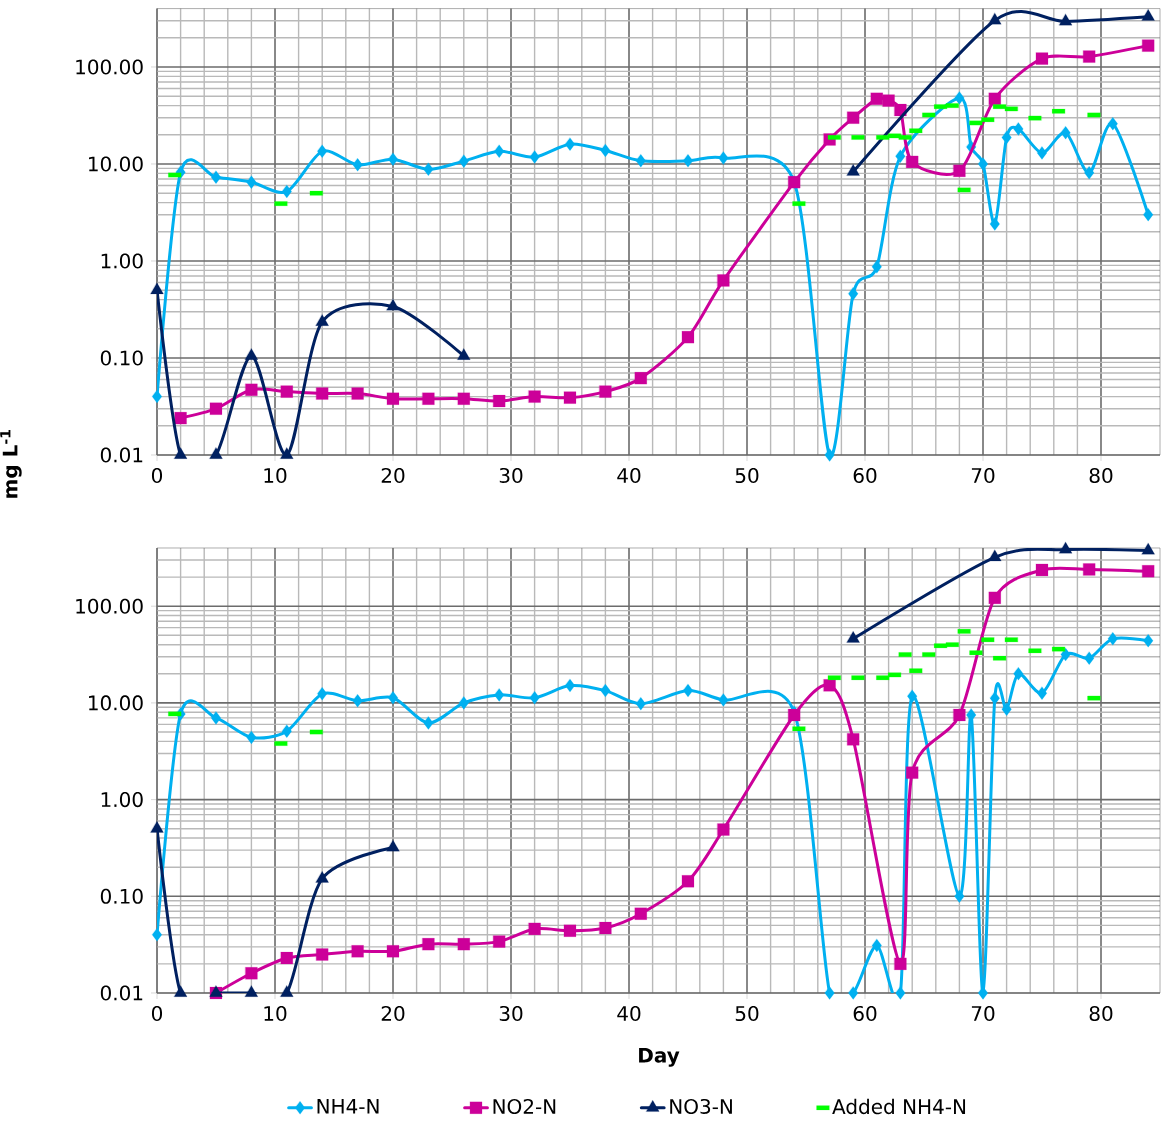 This screenshot has width=1163, height=1126. Describe the element at coordinates (659, 1057) in the screenshot. I see `x-axis-title: Day` at that location.